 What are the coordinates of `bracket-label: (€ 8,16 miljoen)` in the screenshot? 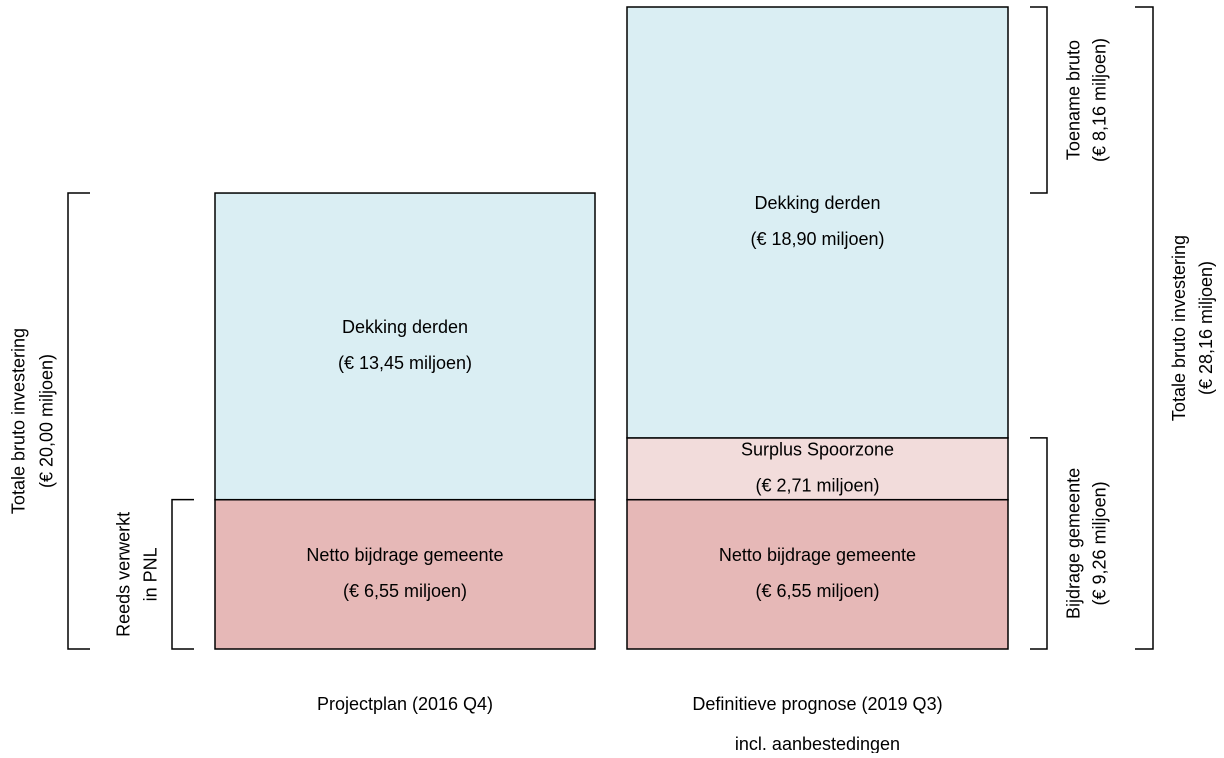 It's located at (1100, 100).